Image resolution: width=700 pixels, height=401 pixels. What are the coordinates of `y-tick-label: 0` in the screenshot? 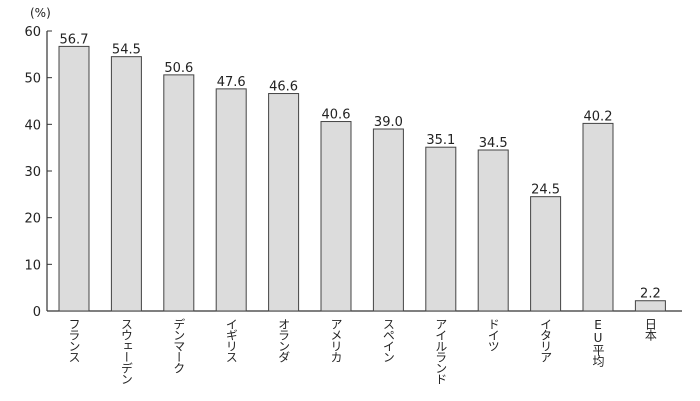 It's located at (37, 312).